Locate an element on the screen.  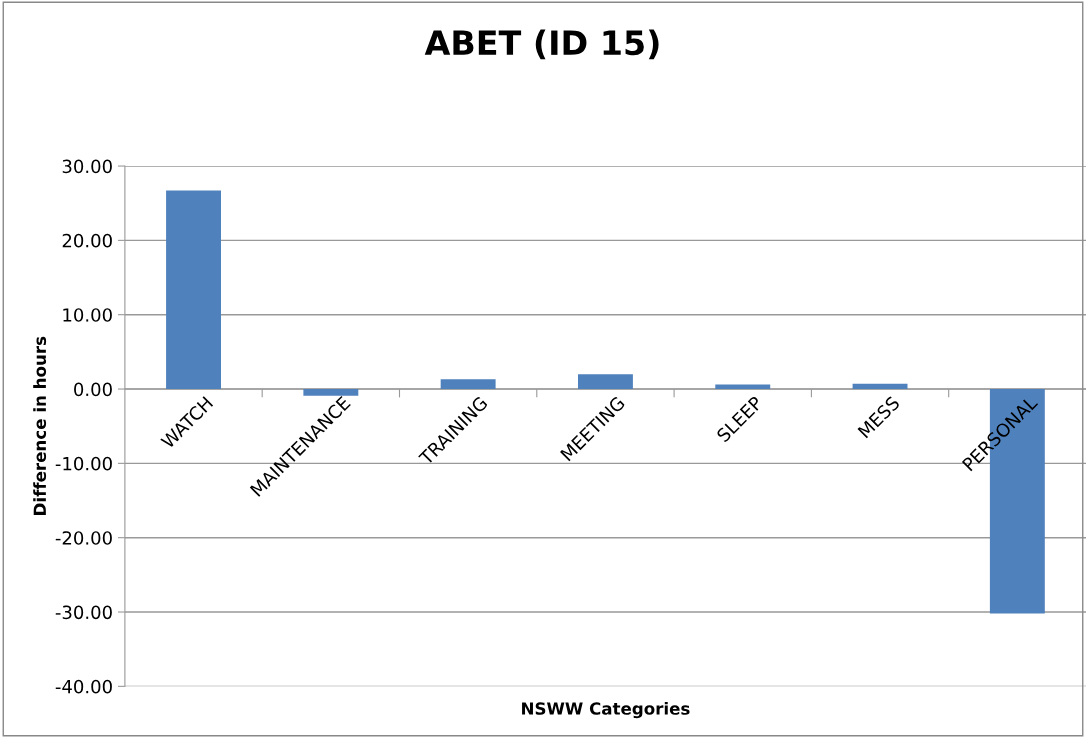
x-axis-title: NSWW Categories is located at coordinates (606, 710).